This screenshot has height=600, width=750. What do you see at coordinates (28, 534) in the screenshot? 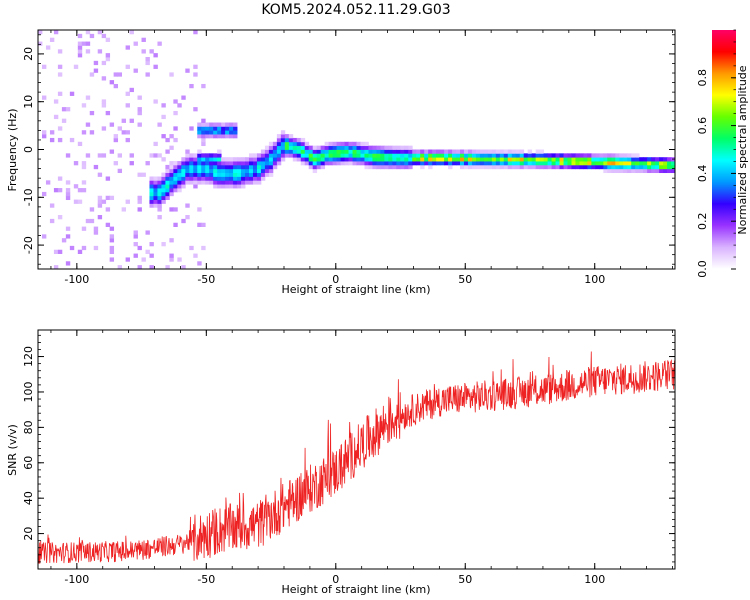
I see `y-tick-label: 20` at bounding box center [28, 534].